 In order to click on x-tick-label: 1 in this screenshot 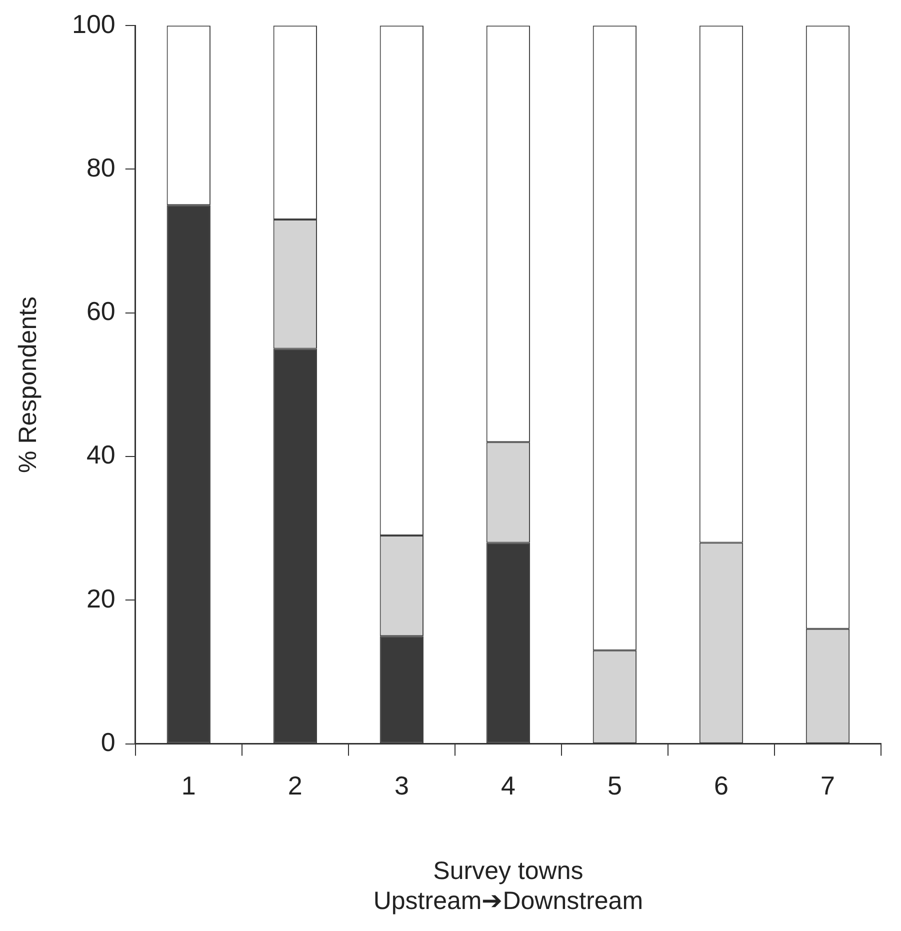, I will do `click(188, 785)`.